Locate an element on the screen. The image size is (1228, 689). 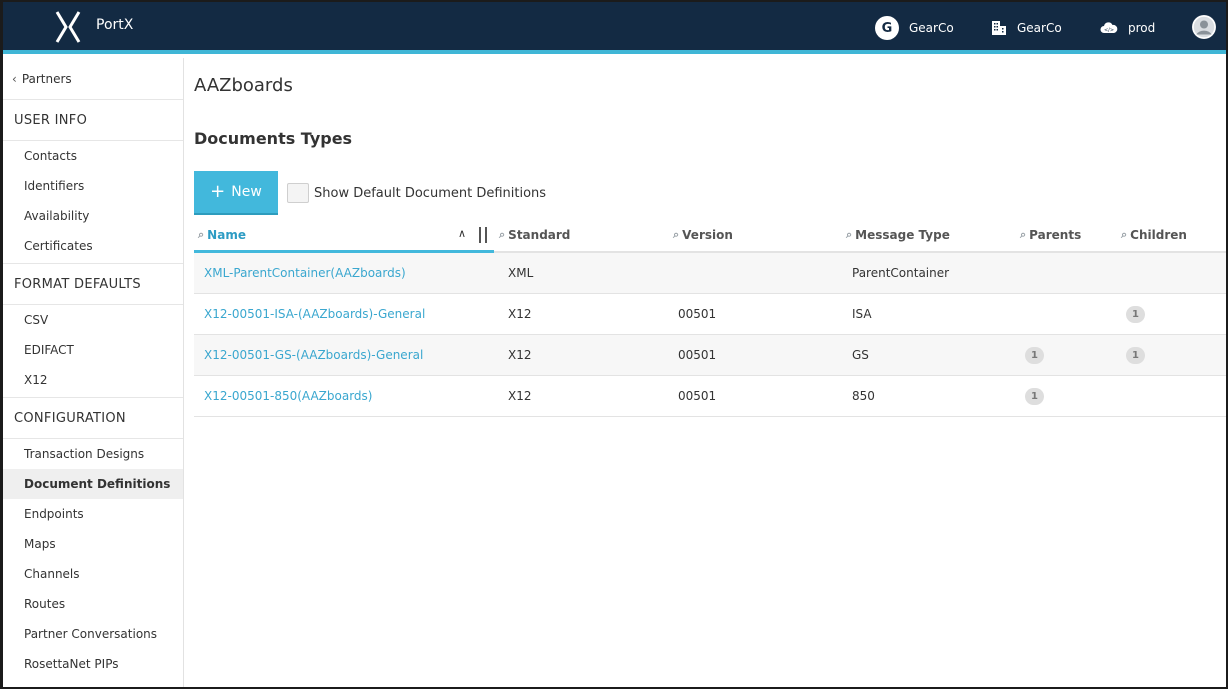
sidebar-item-endpoints: Endpoints is located at coordinates (54, 514).